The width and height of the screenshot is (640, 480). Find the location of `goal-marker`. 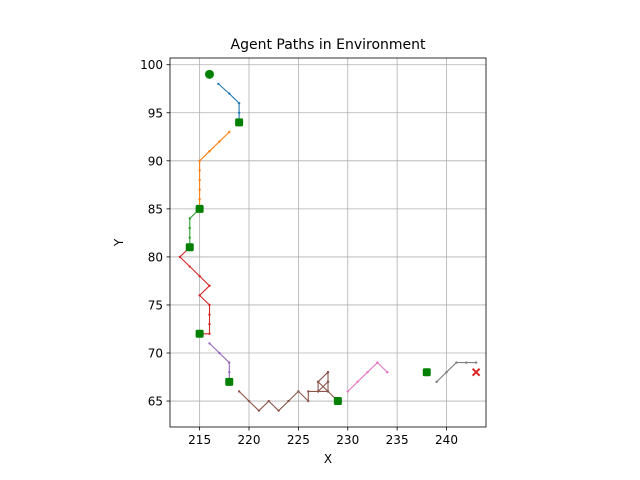

goal-marker is located at coordinates (476, 372).